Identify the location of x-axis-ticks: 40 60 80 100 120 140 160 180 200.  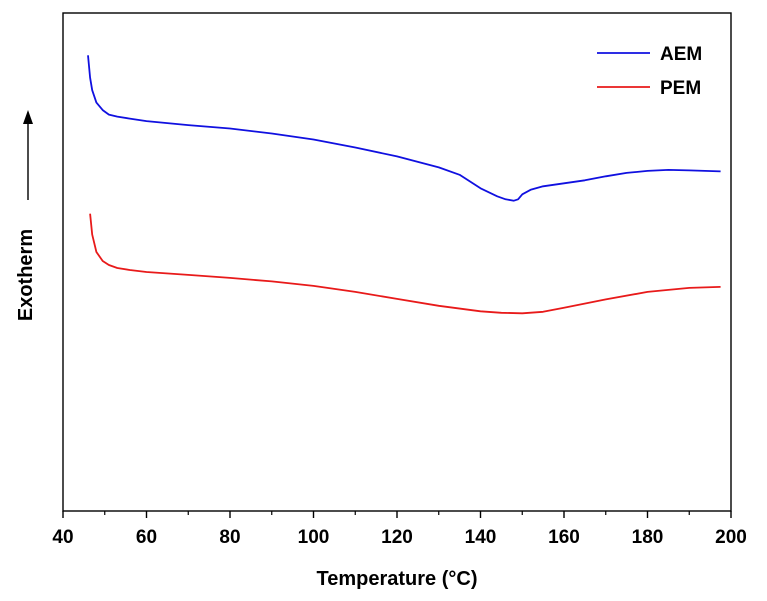
(399, 529).